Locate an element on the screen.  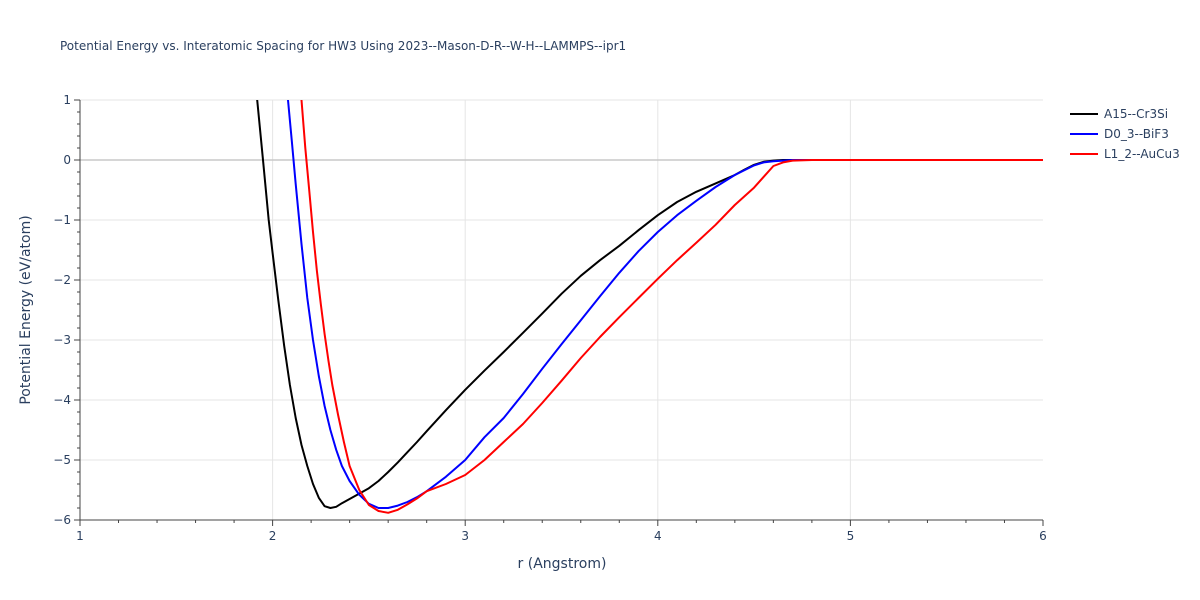
legend: A15--Cr3Si D0_3--BiF3 L1_2--AuCu3 is located at coordinates (1125, 134).